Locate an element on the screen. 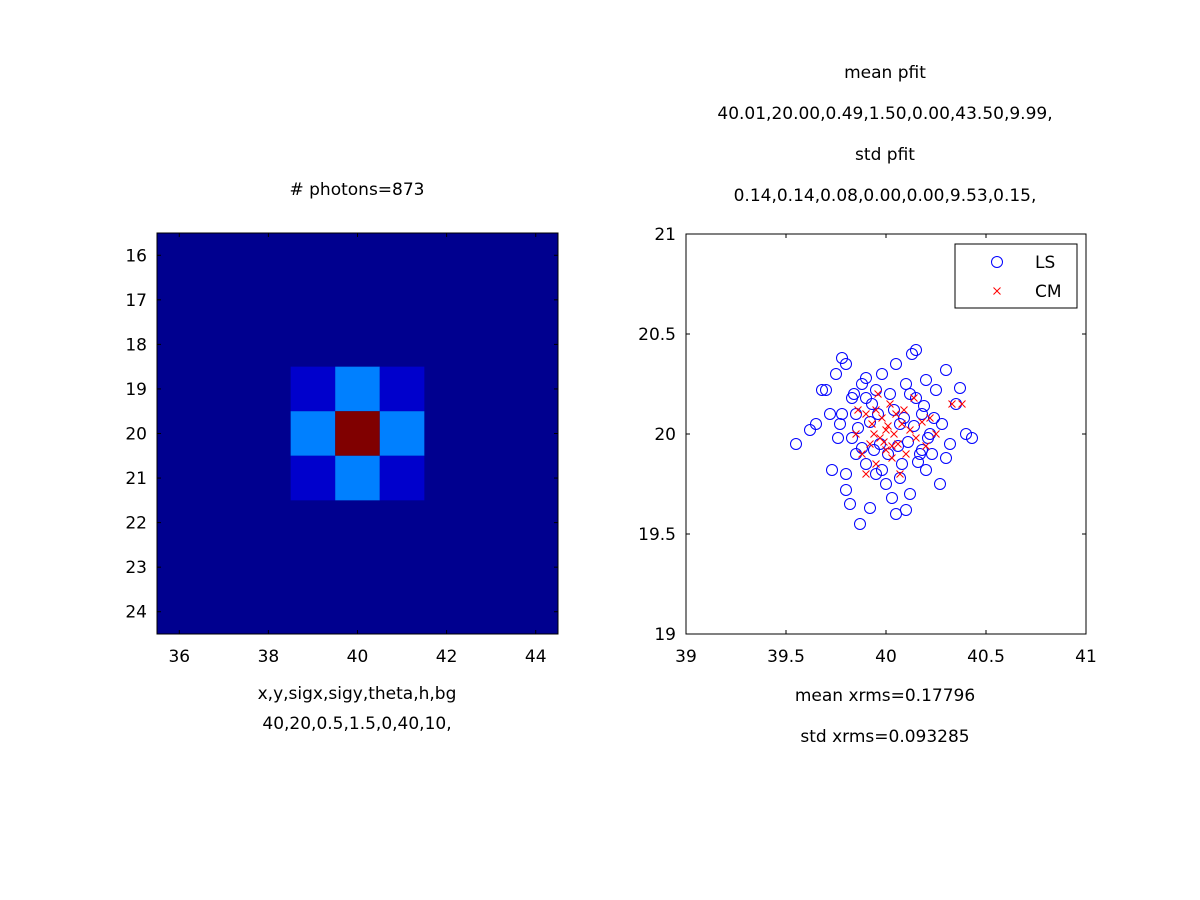 This screenshot has height=900, width=1200. legend-ls-marker is located at coordinates (997, 262).